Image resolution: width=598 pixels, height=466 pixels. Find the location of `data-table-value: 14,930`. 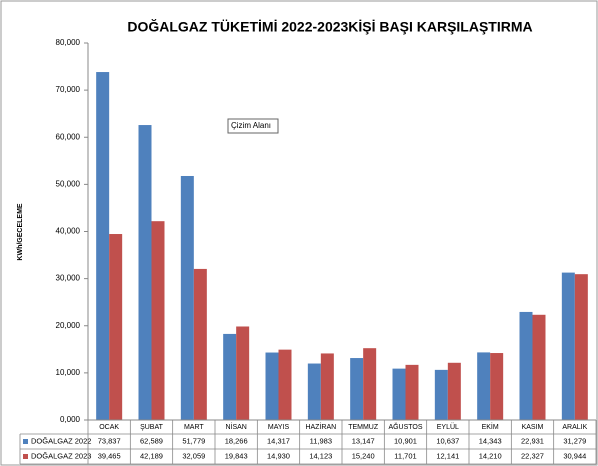

data-table-value: 14,930 is located at coordinates (278, 455).